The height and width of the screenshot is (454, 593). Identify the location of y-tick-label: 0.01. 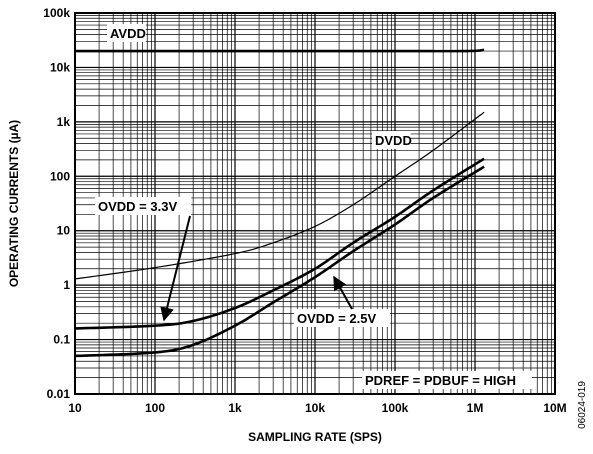
(59, 394).